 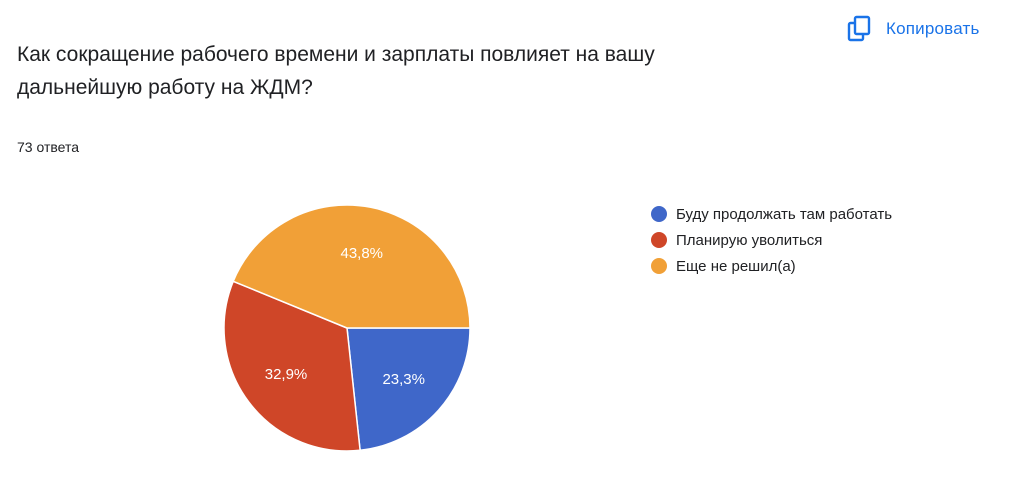 What do you see at coordinates (361, 253) in the screenshot?
I see `pie-data-label-3: 43,8%` at bounding box center [361, 253].